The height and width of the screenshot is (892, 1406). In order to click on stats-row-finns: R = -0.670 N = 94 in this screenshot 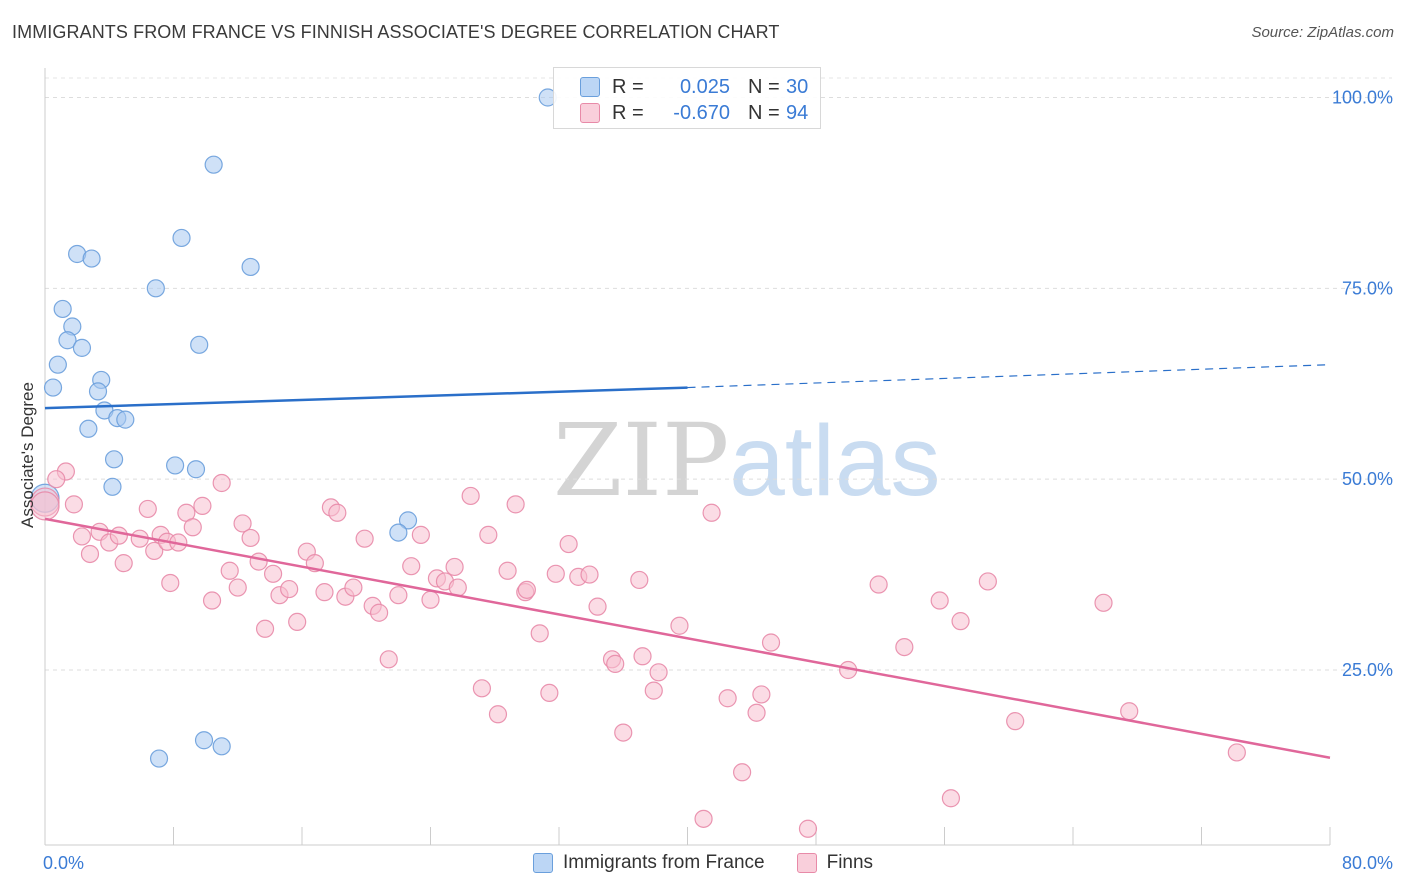, I will do `click(694, 113)`.